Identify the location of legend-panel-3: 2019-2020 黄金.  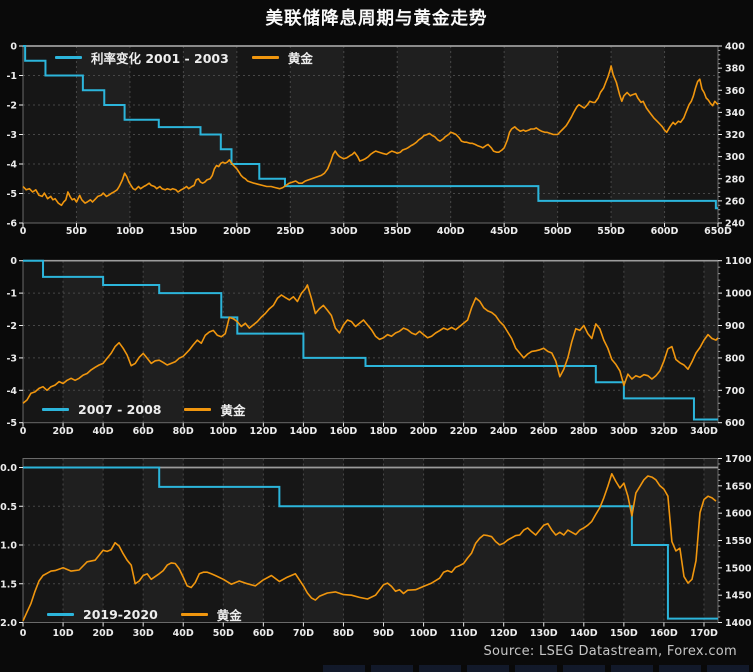
(151, 614).